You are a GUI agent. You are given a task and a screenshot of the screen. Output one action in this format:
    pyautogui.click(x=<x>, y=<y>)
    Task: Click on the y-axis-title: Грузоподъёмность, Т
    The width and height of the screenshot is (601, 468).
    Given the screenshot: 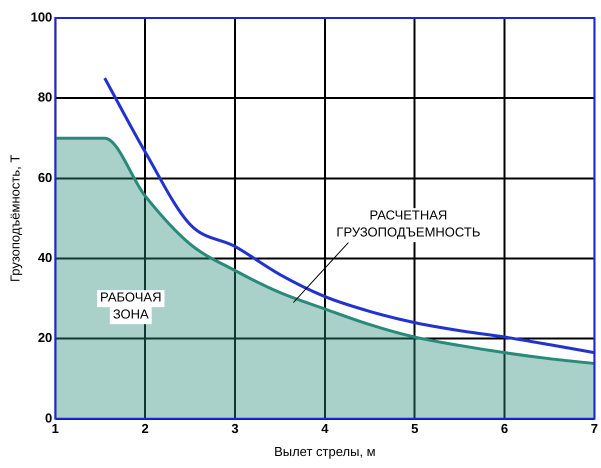 What is the action you would take?
    pyautogui.click(x=14, y=218)
    